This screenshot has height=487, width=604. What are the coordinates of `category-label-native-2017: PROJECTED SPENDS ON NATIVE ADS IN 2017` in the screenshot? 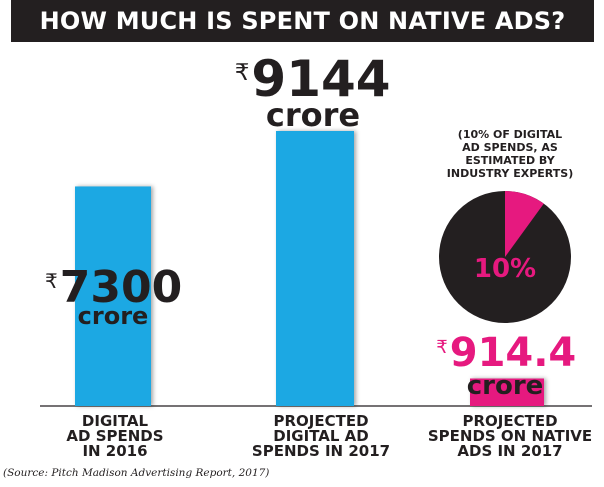 It's located at (510, 436).